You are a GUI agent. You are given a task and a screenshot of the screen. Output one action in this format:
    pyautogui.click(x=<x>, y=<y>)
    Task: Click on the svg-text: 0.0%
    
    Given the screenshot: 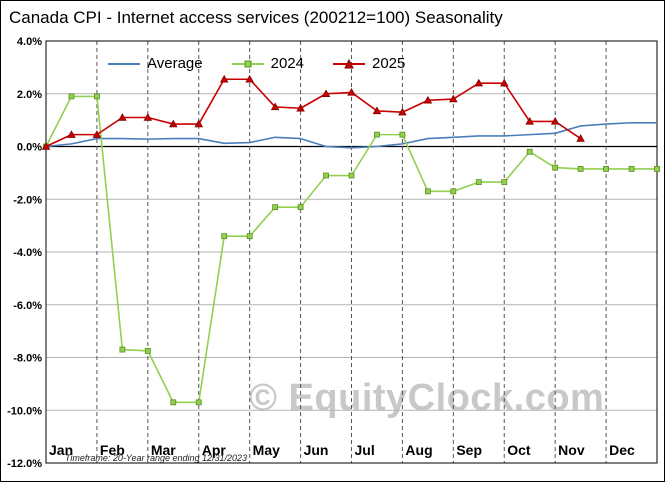 What is the action you would take?
    pyautogui.click(x=29, y=148)
    